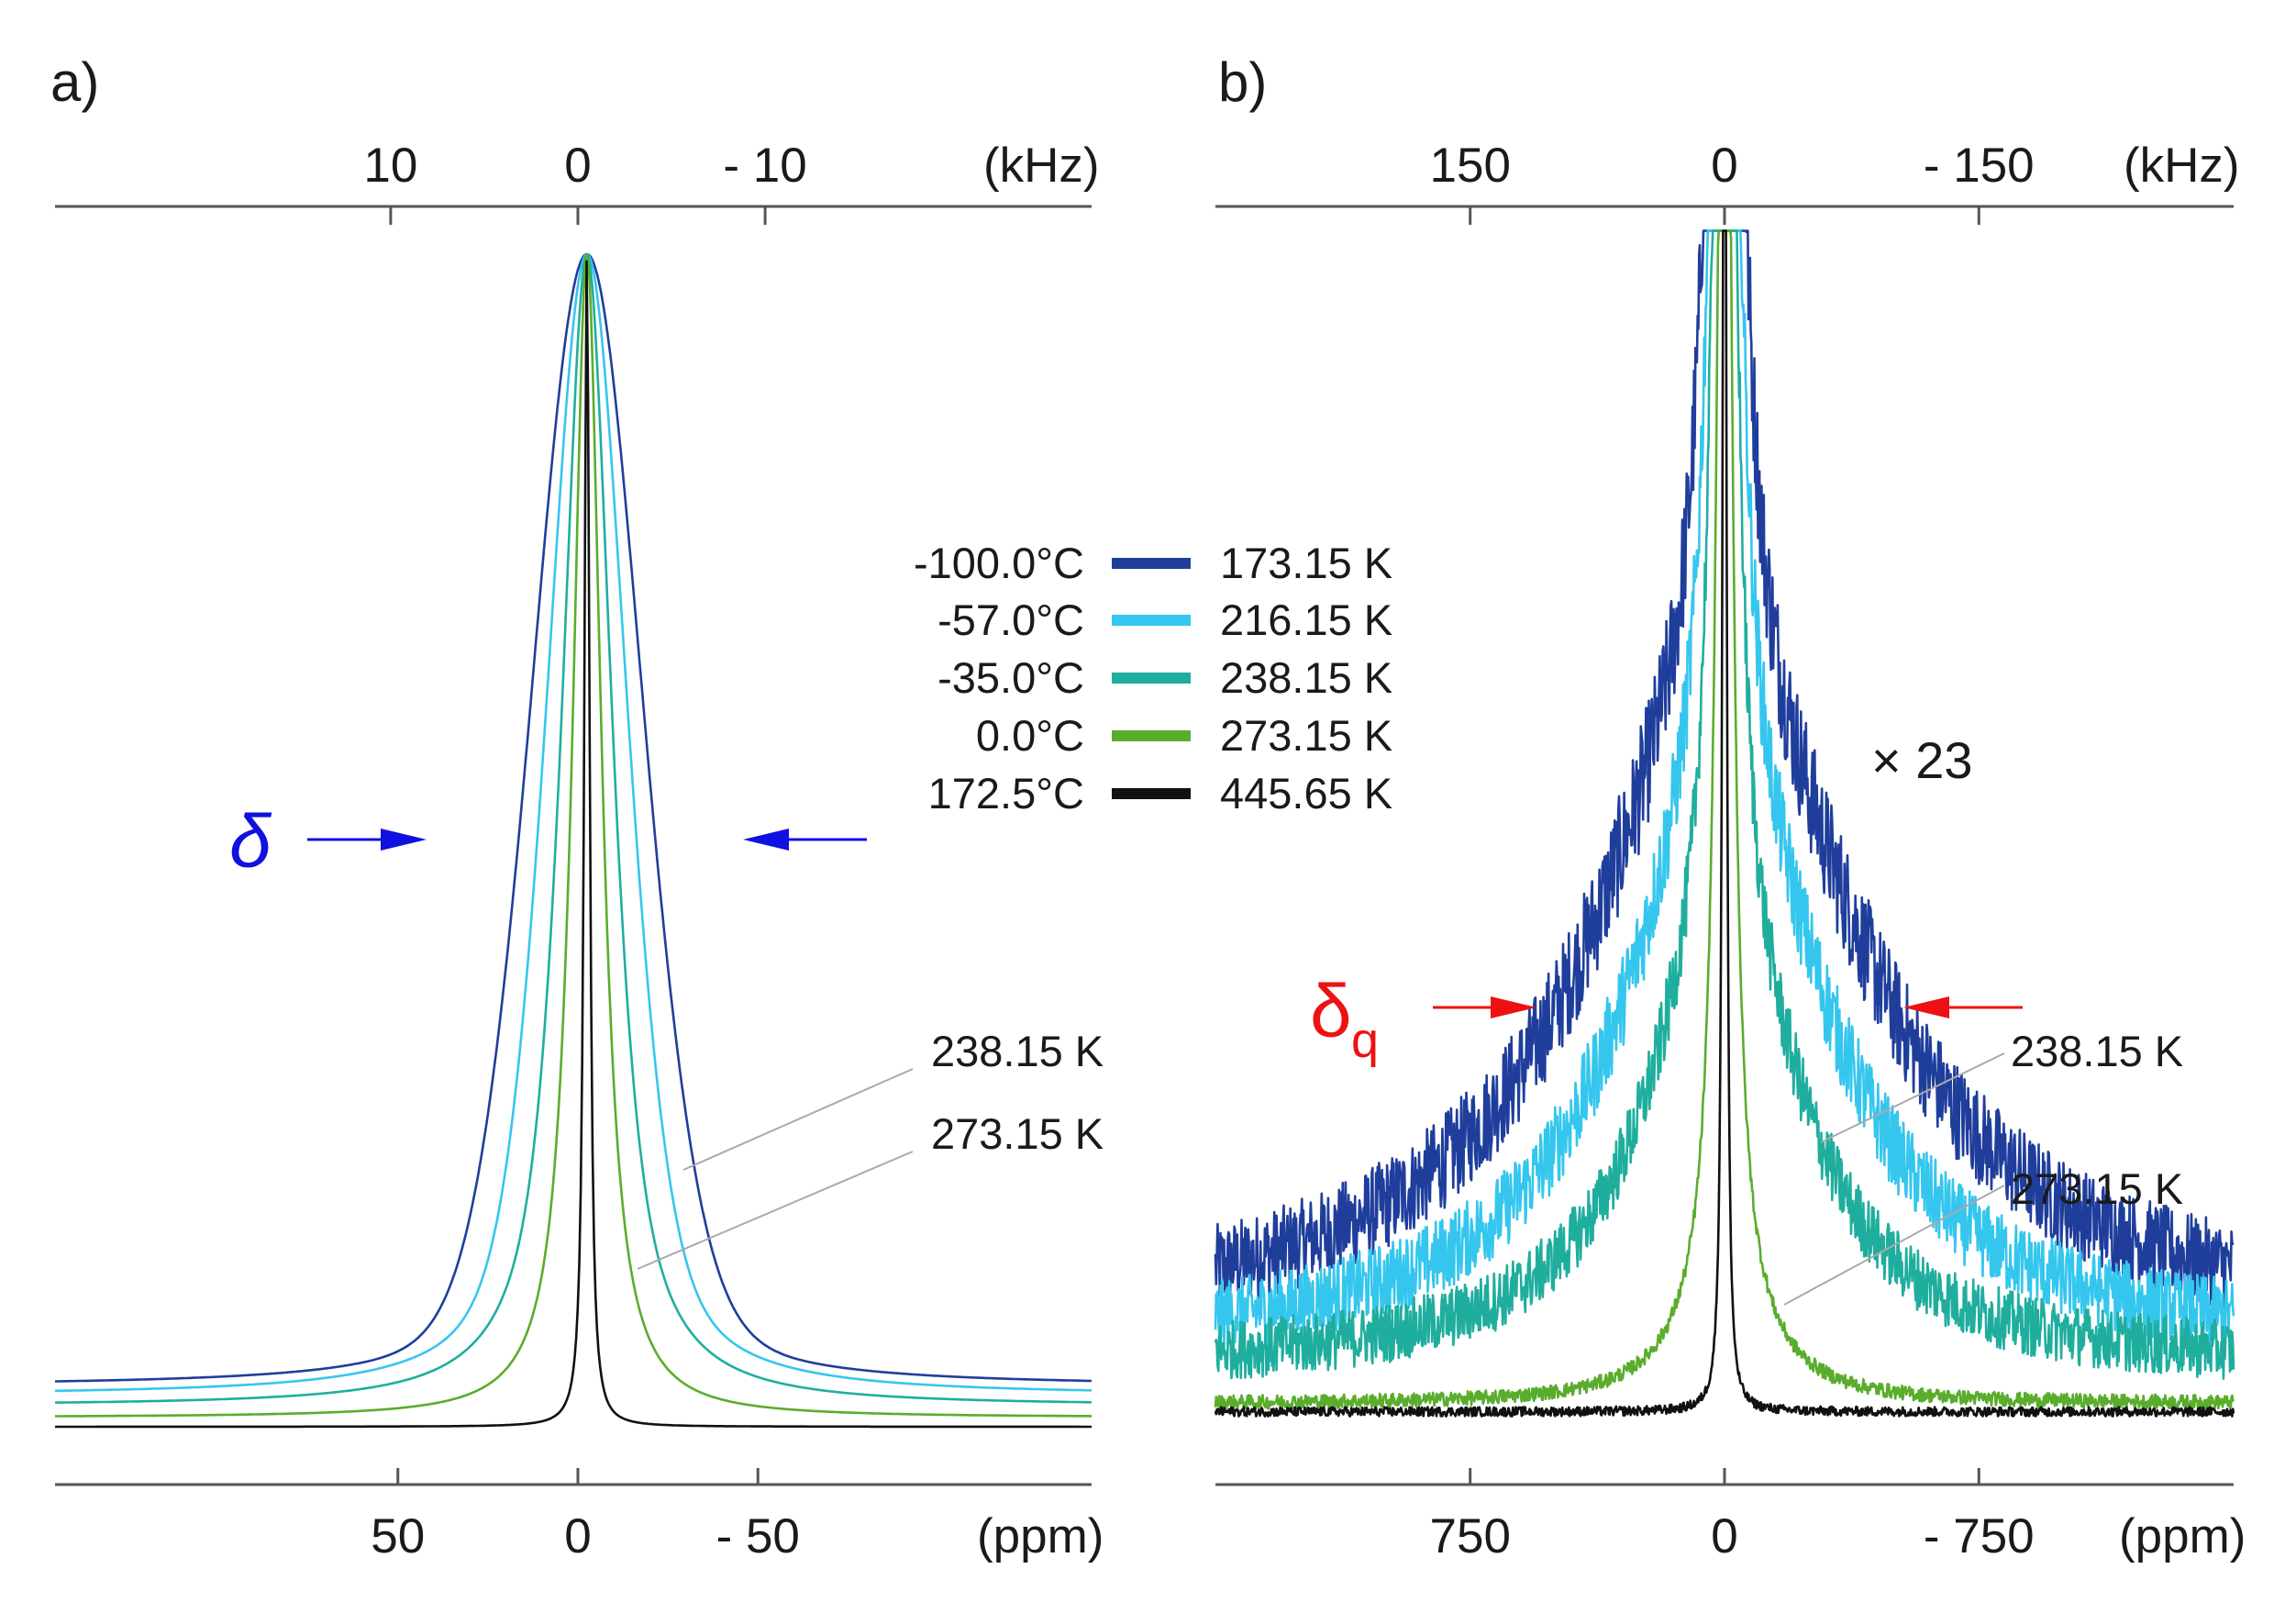  I want to click on panel-b-top-ticks: 150 0 - 150, so click(1732, 182).